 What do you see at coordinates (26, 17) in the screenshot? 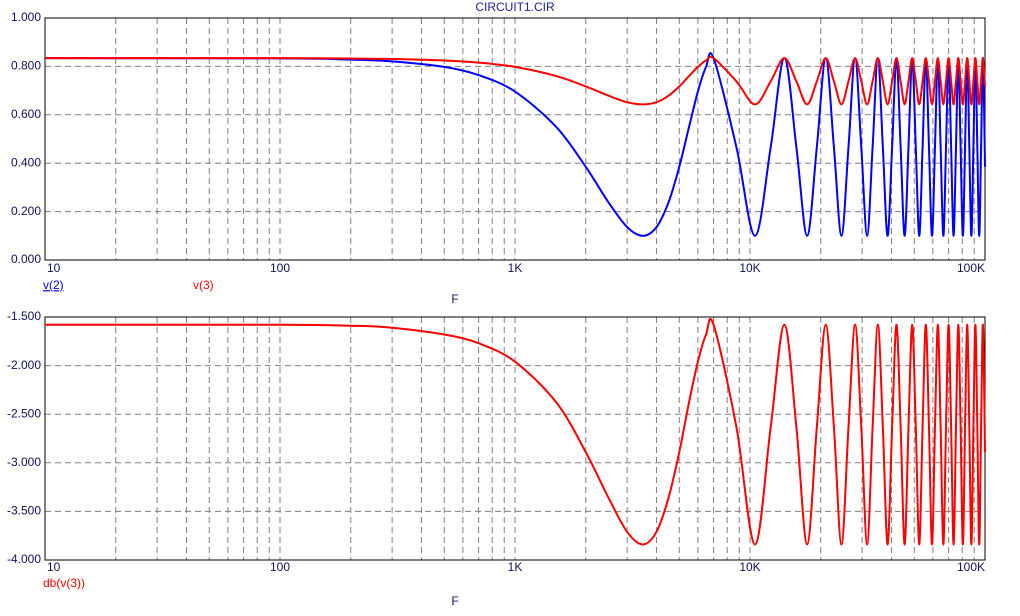
I see `y-tick-label: 1.000` at bounding box center [26, 17].